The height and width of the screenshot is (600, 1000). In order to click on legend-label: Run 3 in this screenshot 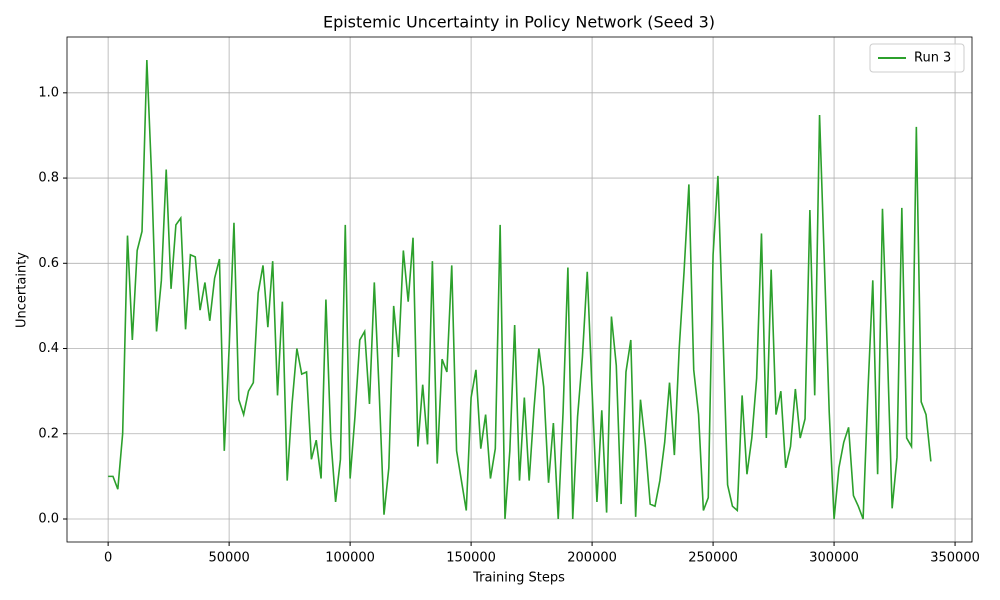, I will do `click(932, 58)`.